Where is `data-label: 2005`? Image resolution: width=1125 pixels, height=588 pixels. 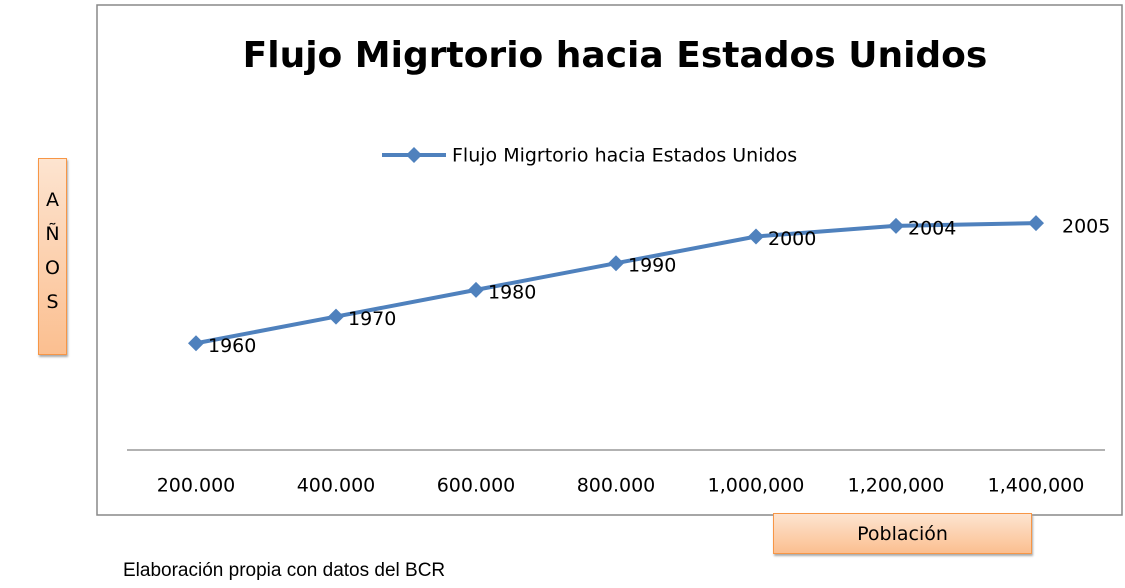 data-label: 2005 is located at coordinates (1086, 227).